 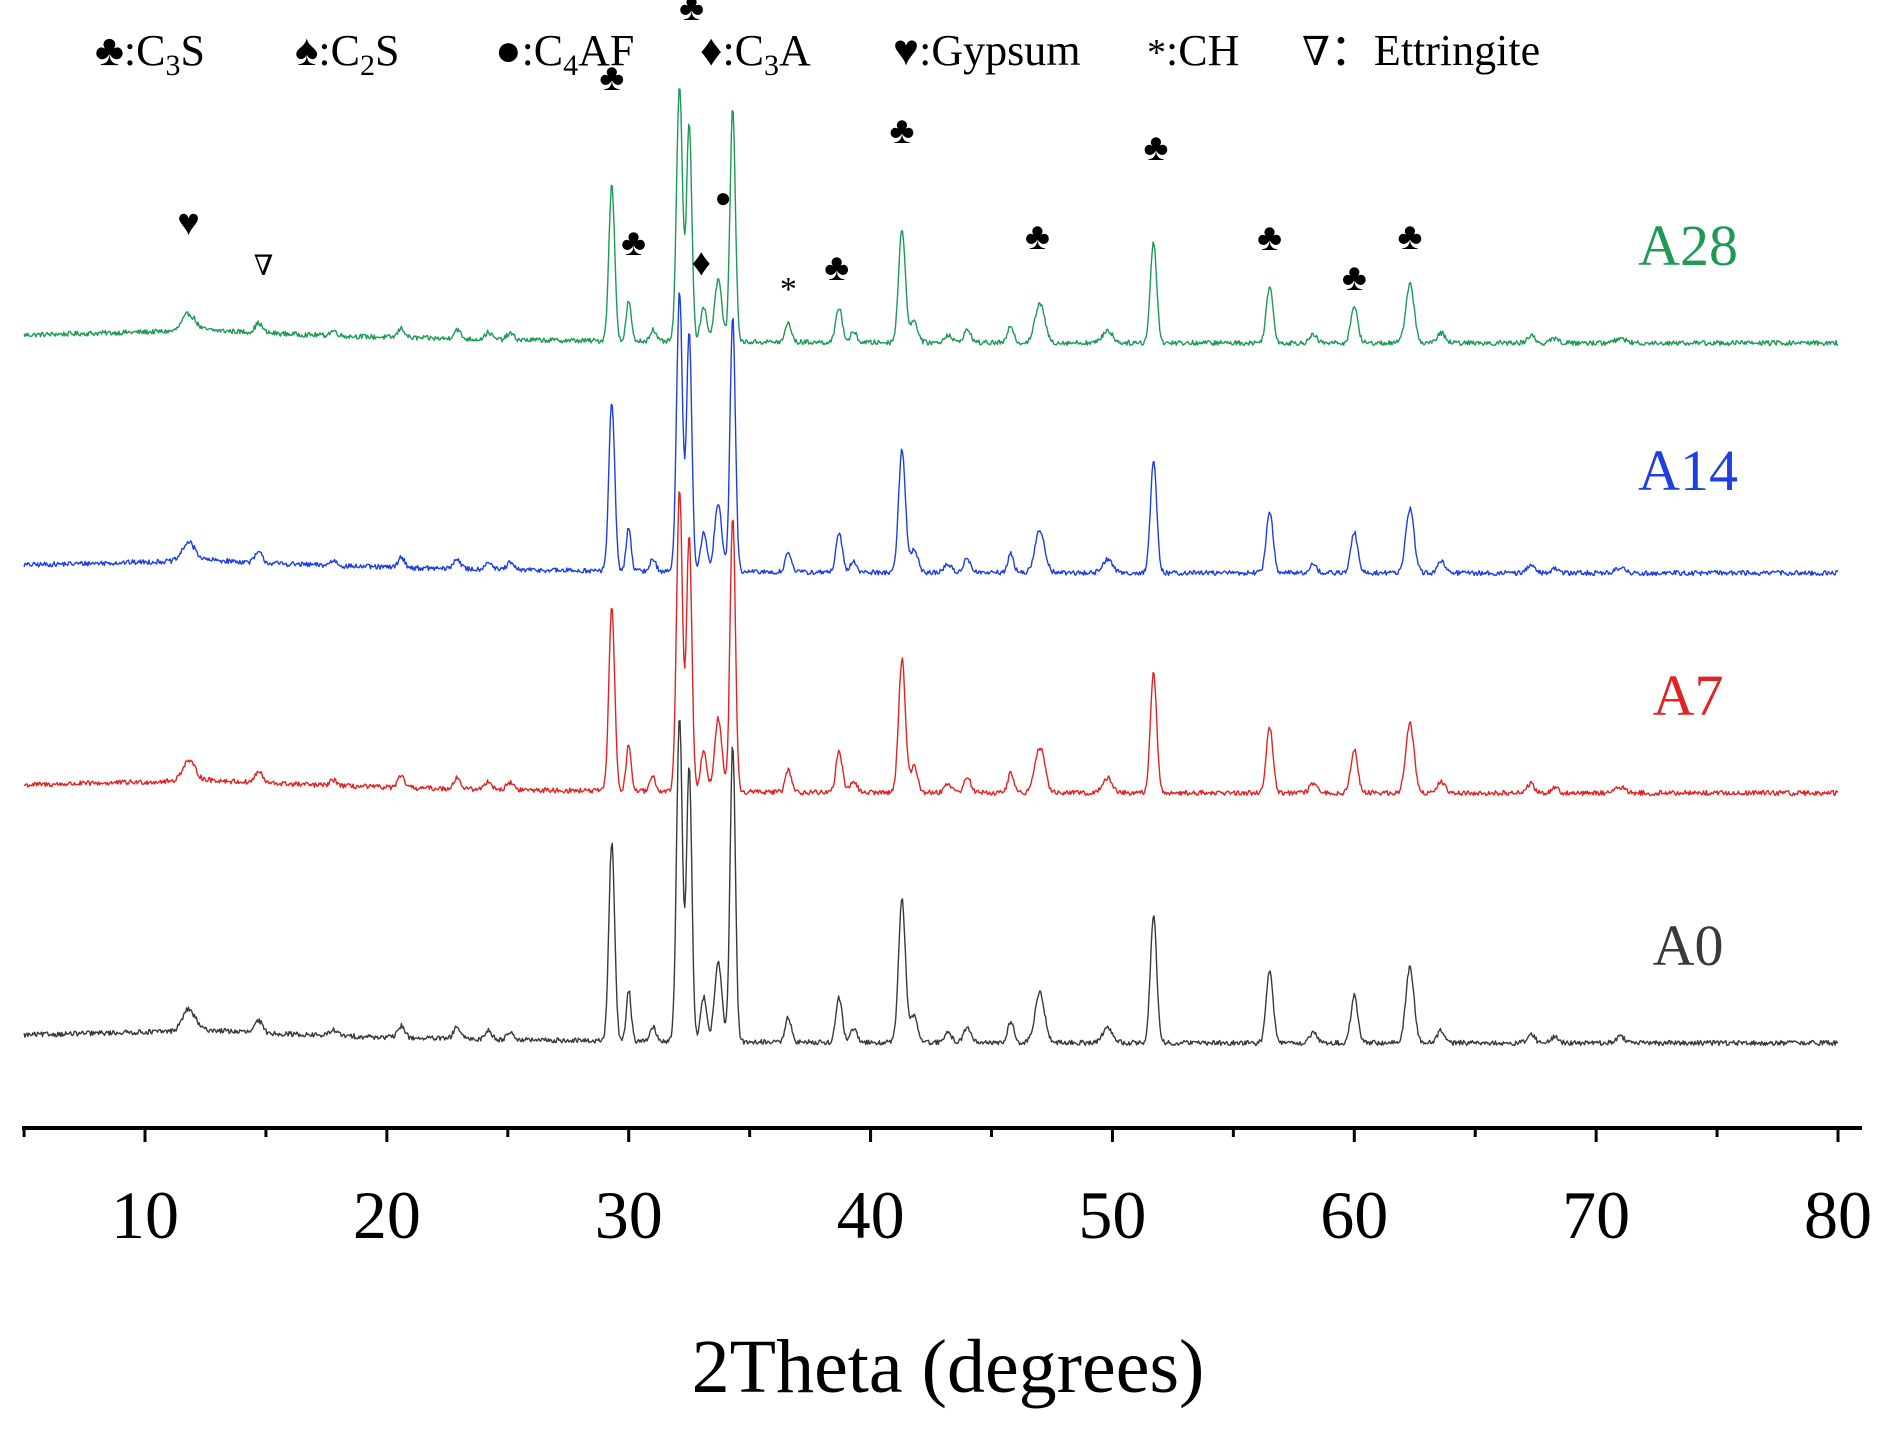 What do you see at coordinates (1688, 470) in the screenshot?
I see `series-label-a14: A14` at bounding box center [1688, 470].